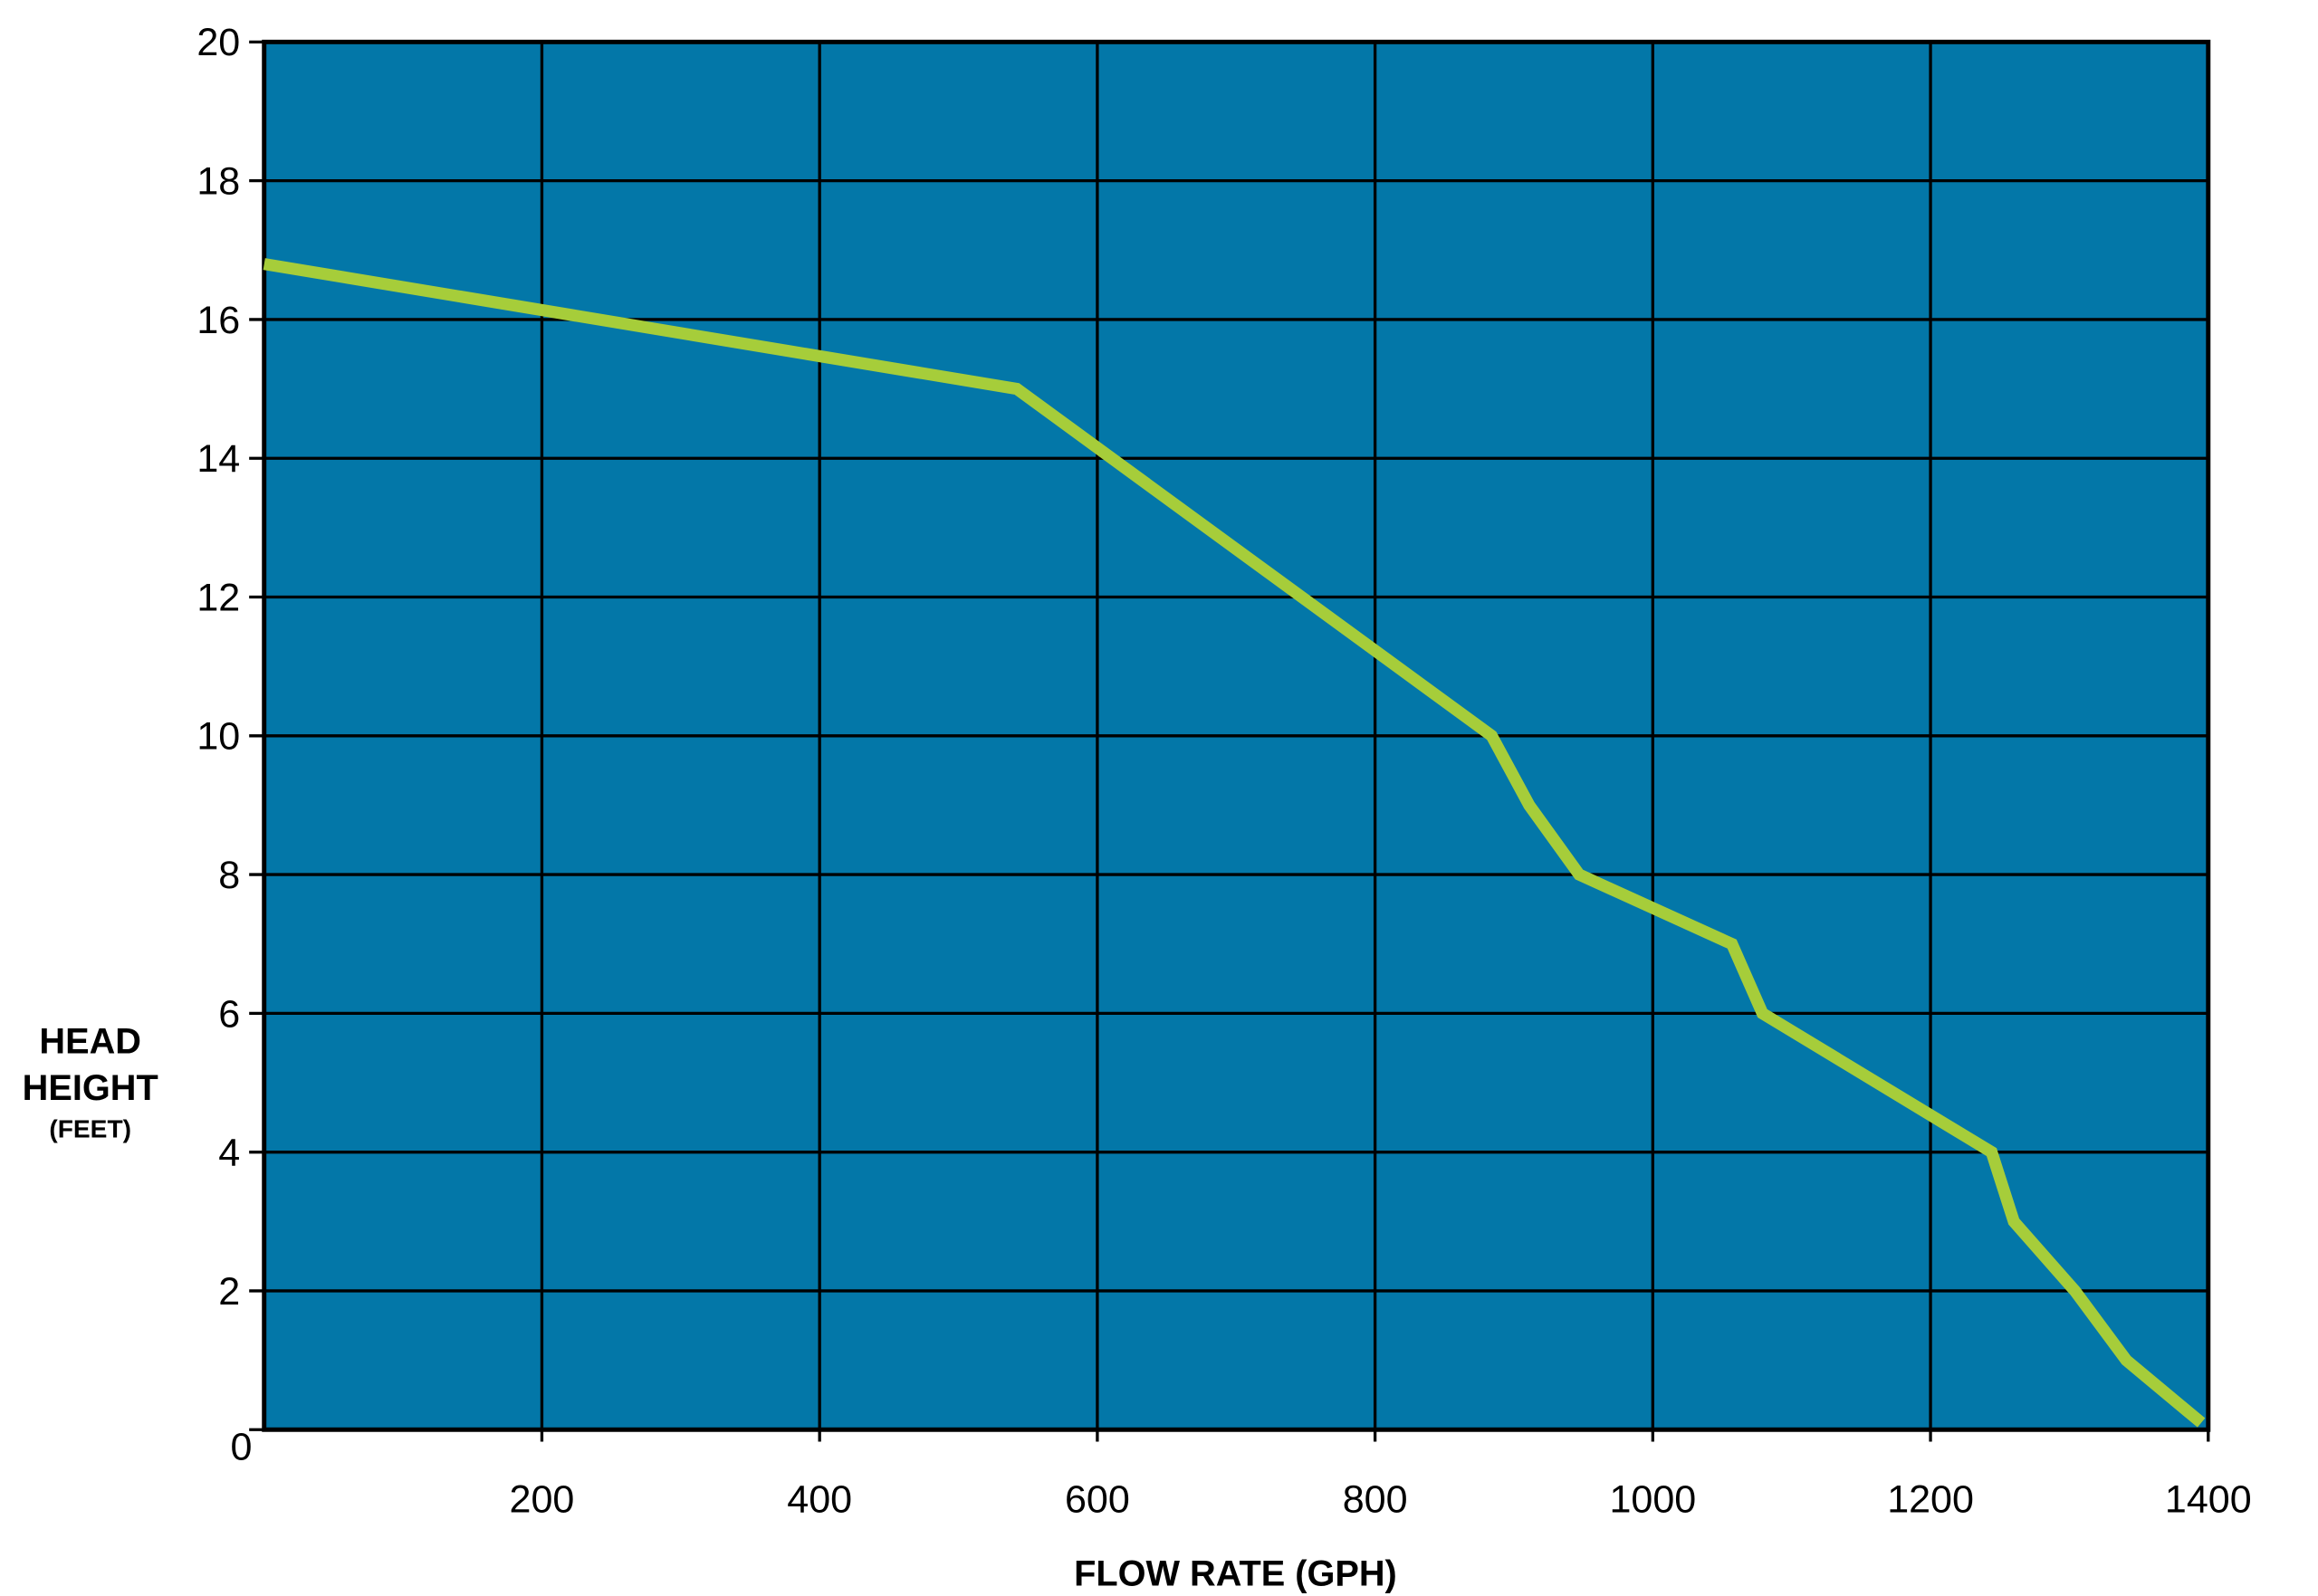  Describe the element at coordinates (218, 459) in the screenshot. I see `y-tick-label: 14` at that location.